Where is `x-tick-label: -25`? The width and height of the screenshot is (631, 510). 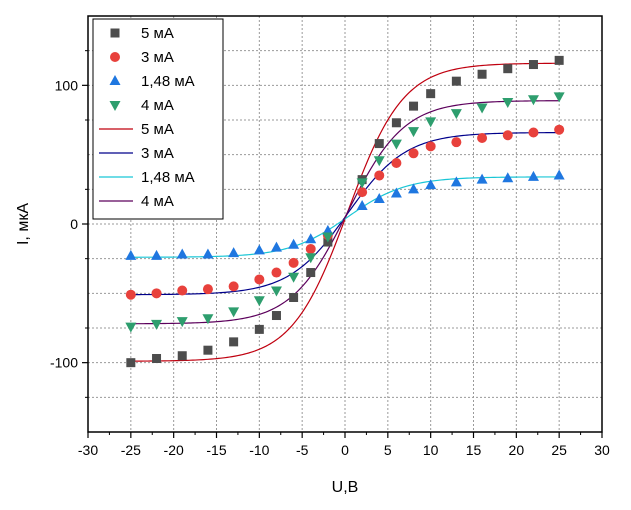 x-tick-label: -25 is located at coordinates (131, 450).